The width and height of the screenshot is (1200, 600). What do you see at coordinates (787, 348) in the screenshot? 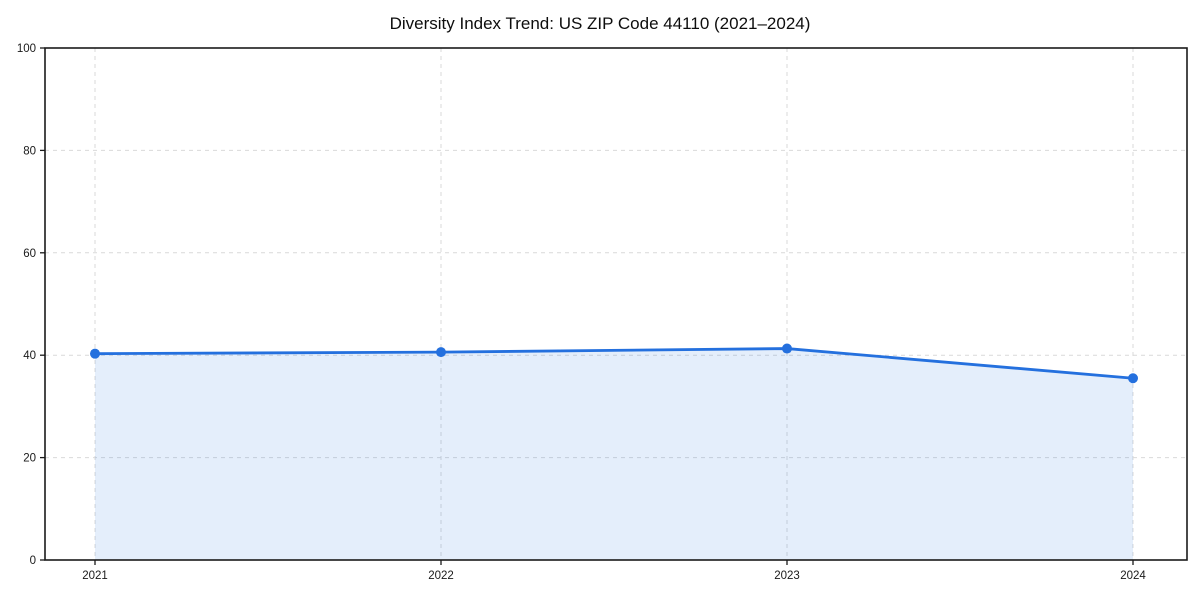
I see `data-point-2023` at bounding box center [787, 348].